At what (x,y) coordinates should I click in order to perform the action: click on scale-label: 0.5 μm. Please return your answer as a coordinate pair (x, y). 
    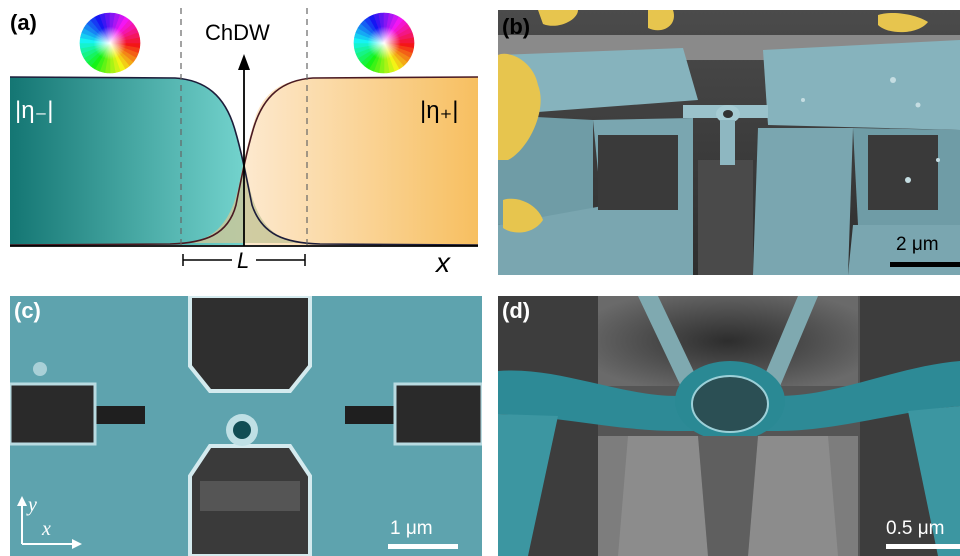
    Looking at the image, I should click on (915, 528).